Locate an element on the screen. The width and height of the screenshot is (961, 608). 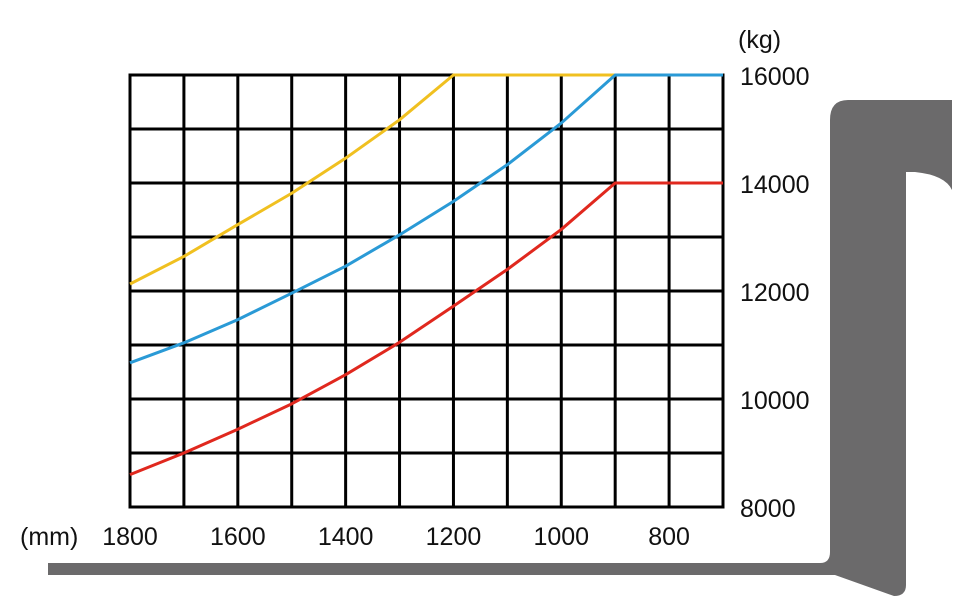
y-tick-label: 10000 is located at coordinates (775, 401).